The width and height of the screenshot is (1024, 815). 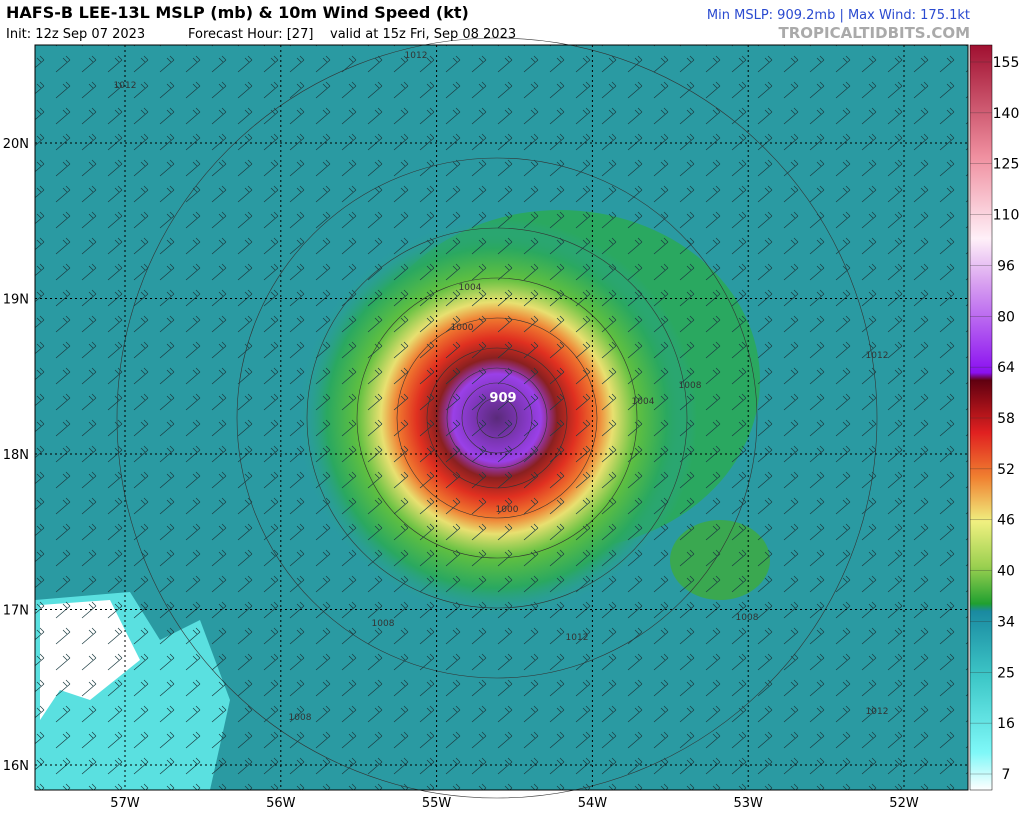 What do you see at coordinates (1006, 216) in the screenshot?
I see `colorbar-label: 110` at bounding box center [1006, 216].